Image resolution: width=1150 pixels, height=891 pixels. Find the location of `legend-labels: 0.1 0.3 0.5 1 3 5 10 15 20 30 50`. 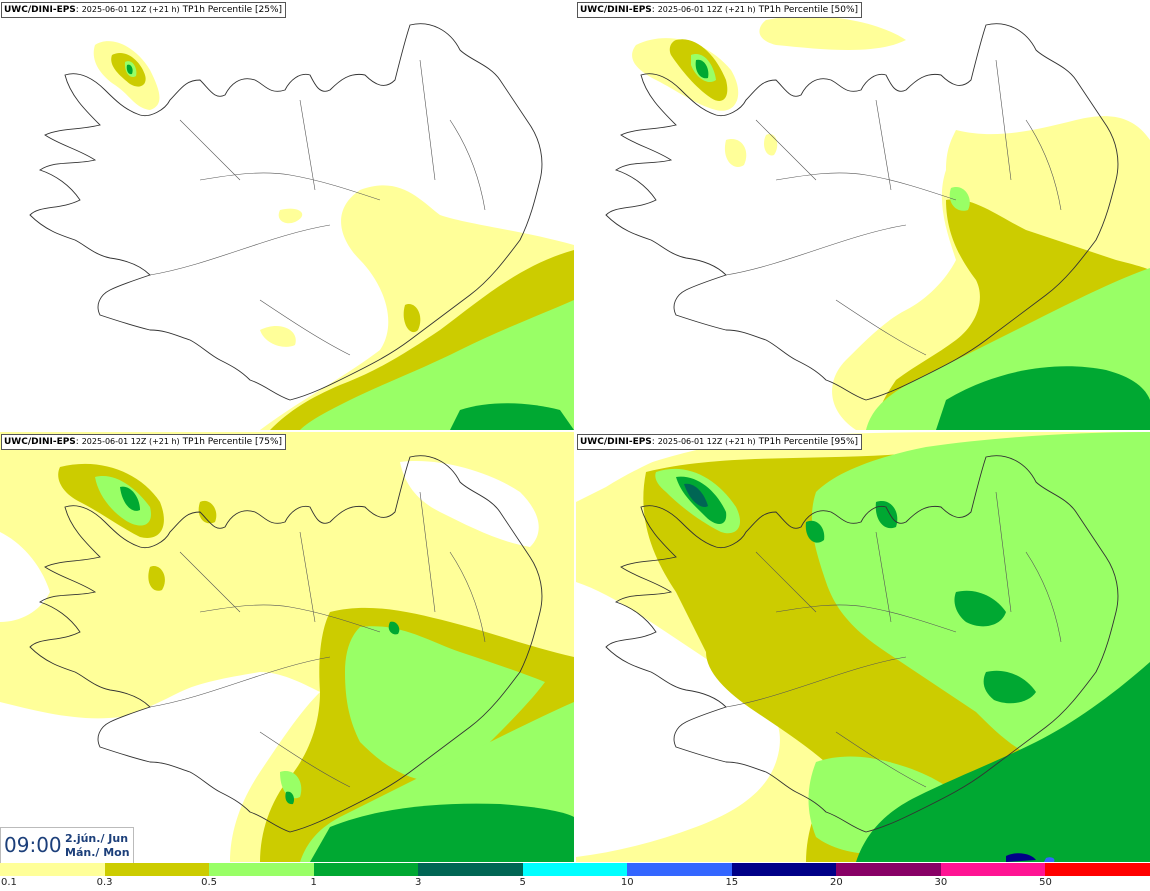

legend-labels: 0.1 0.3 0.5 1 3 5 10 15 20 30 50 is located at coordinates (575, 883).